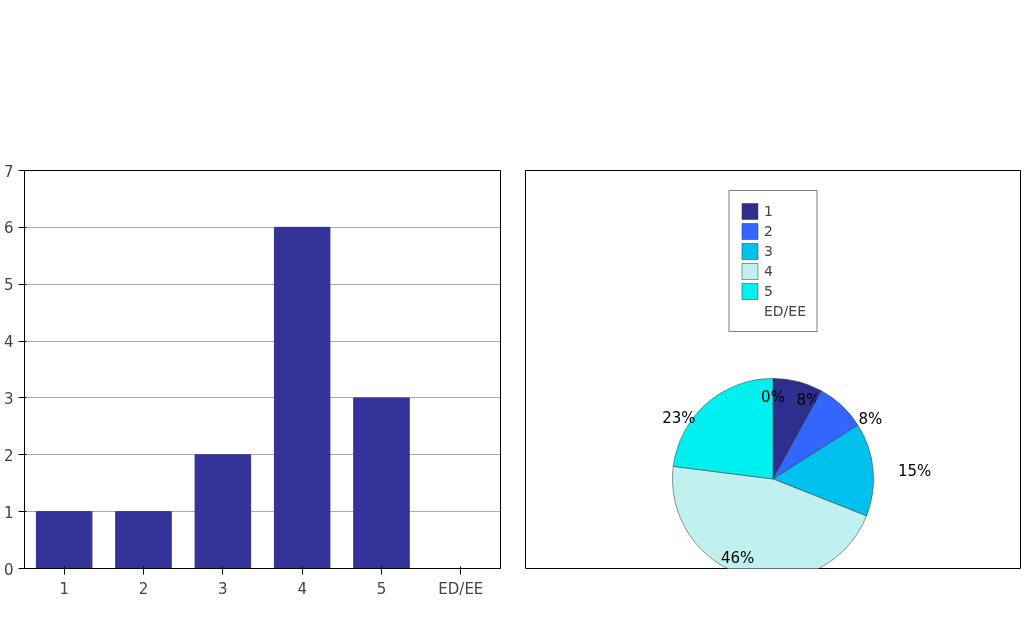 This screenshot has width=1029, height=619. I want to click on legend-label: 1, so click(768, 211).